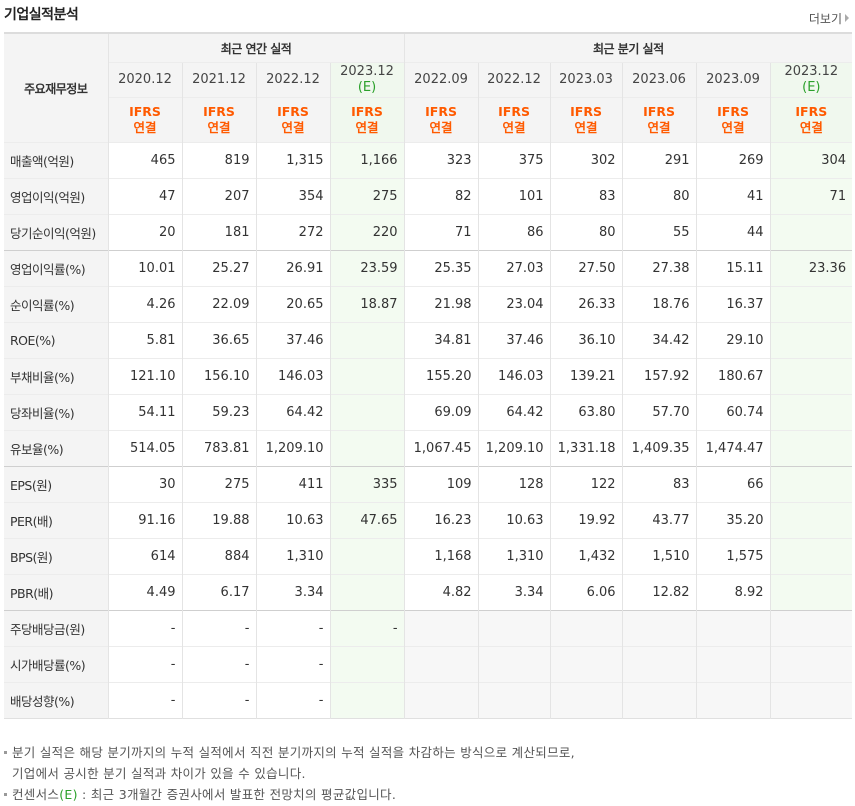 The height and width of the screenshot is (806, 855). What do you see at coordinates (514, 160) in the screenshot?
I see `table-cell: 375` at bounding box center [514, 160].